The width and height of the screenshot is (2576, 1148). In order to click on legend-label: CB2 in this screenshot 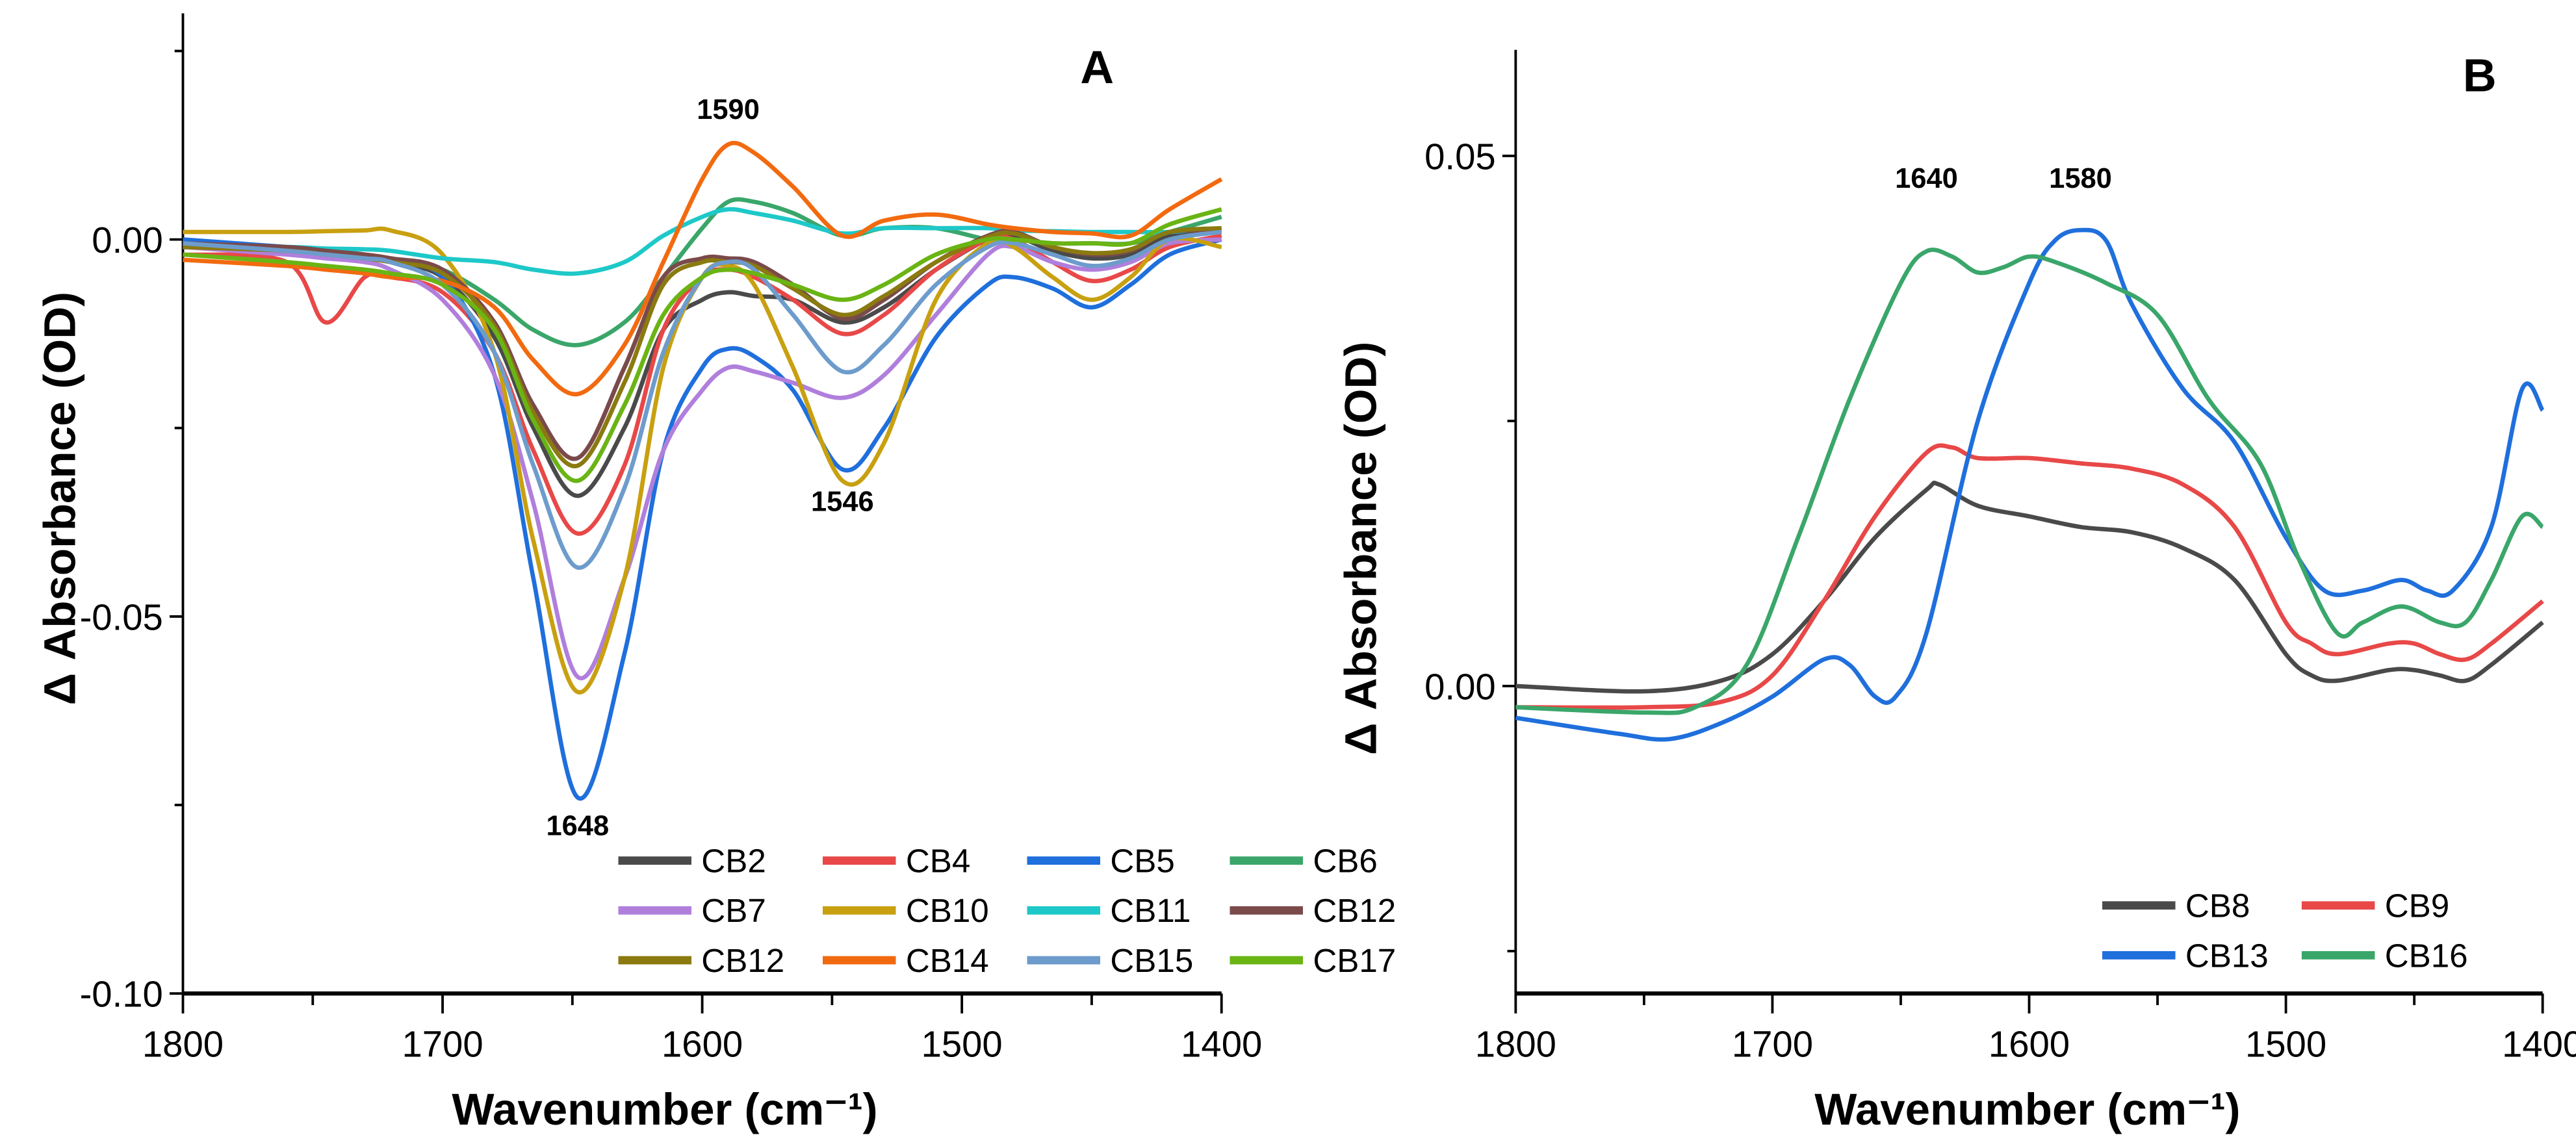, I will do `click(734, 861)`.